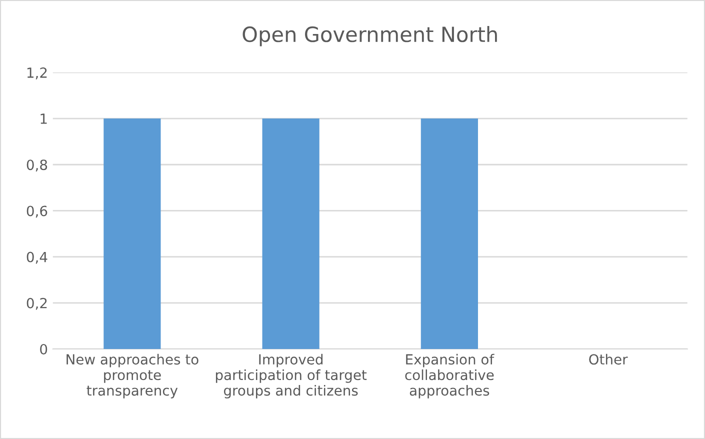 This screenshot has height=439, width=705. Describe the element at coordinates (132, 376) in the screenshot. I see `x-tick-label: New approaches to promote transparency` at that location.